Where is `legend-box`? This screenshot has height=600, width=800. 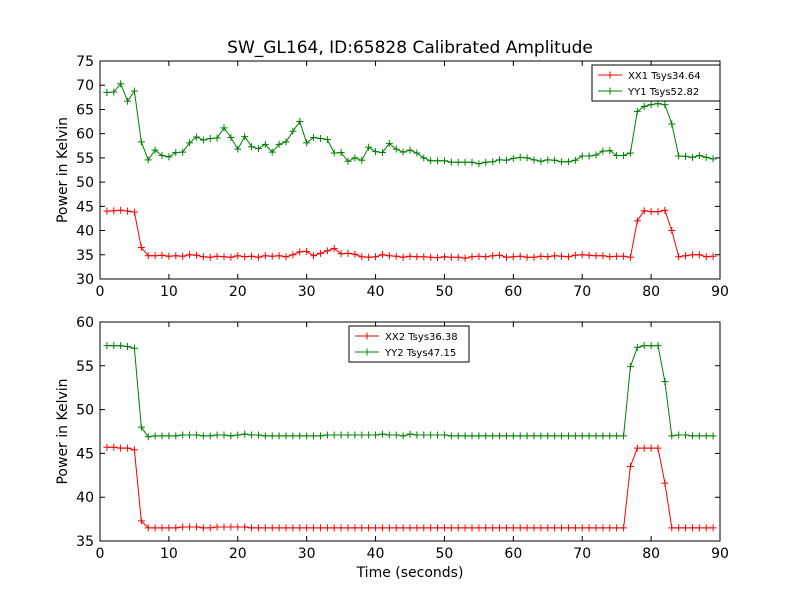
legend-box is located at coordinates (409, 344).